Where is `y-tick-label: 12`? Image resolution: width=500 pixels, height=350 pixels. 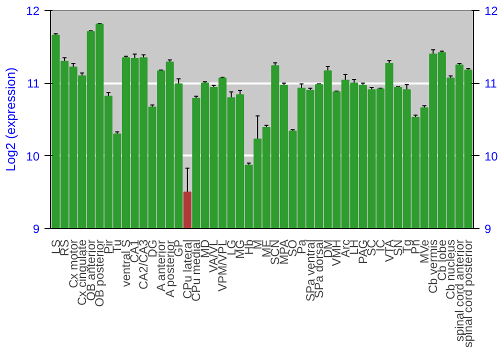
y-tick-label: 12 is located at coordinates (33, 11).